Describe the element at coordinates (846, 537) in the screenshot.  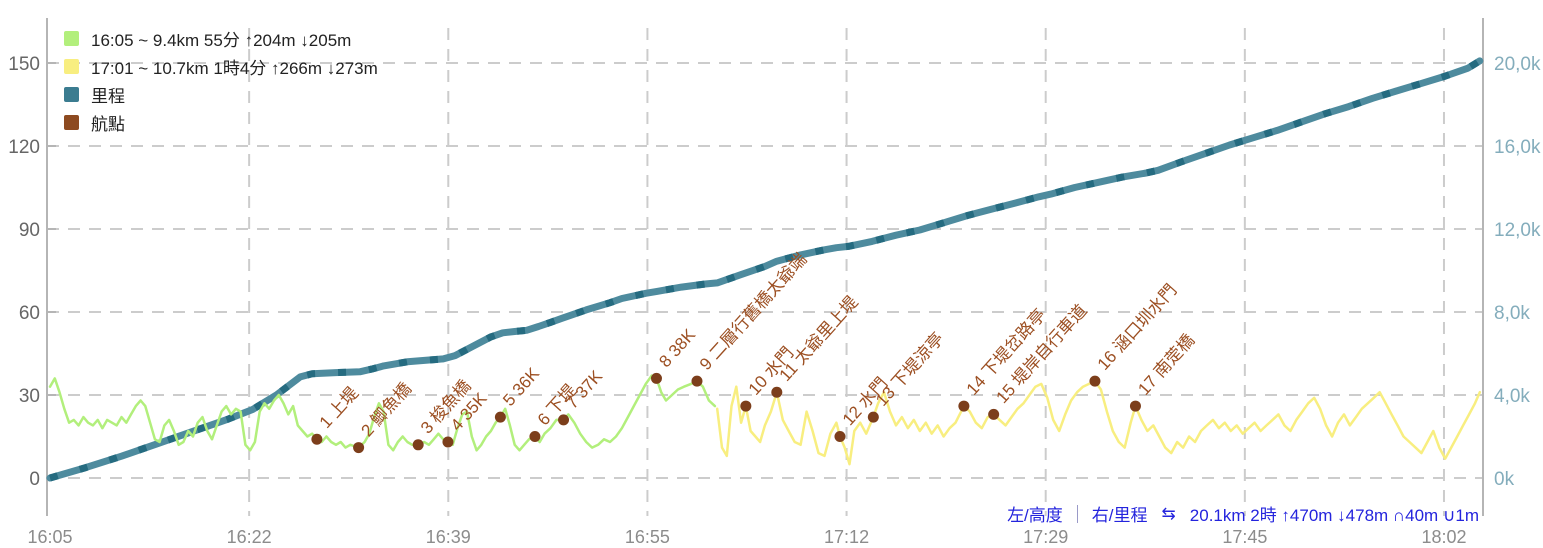
I see `x-axis-tick-label: 17:12` at that location.